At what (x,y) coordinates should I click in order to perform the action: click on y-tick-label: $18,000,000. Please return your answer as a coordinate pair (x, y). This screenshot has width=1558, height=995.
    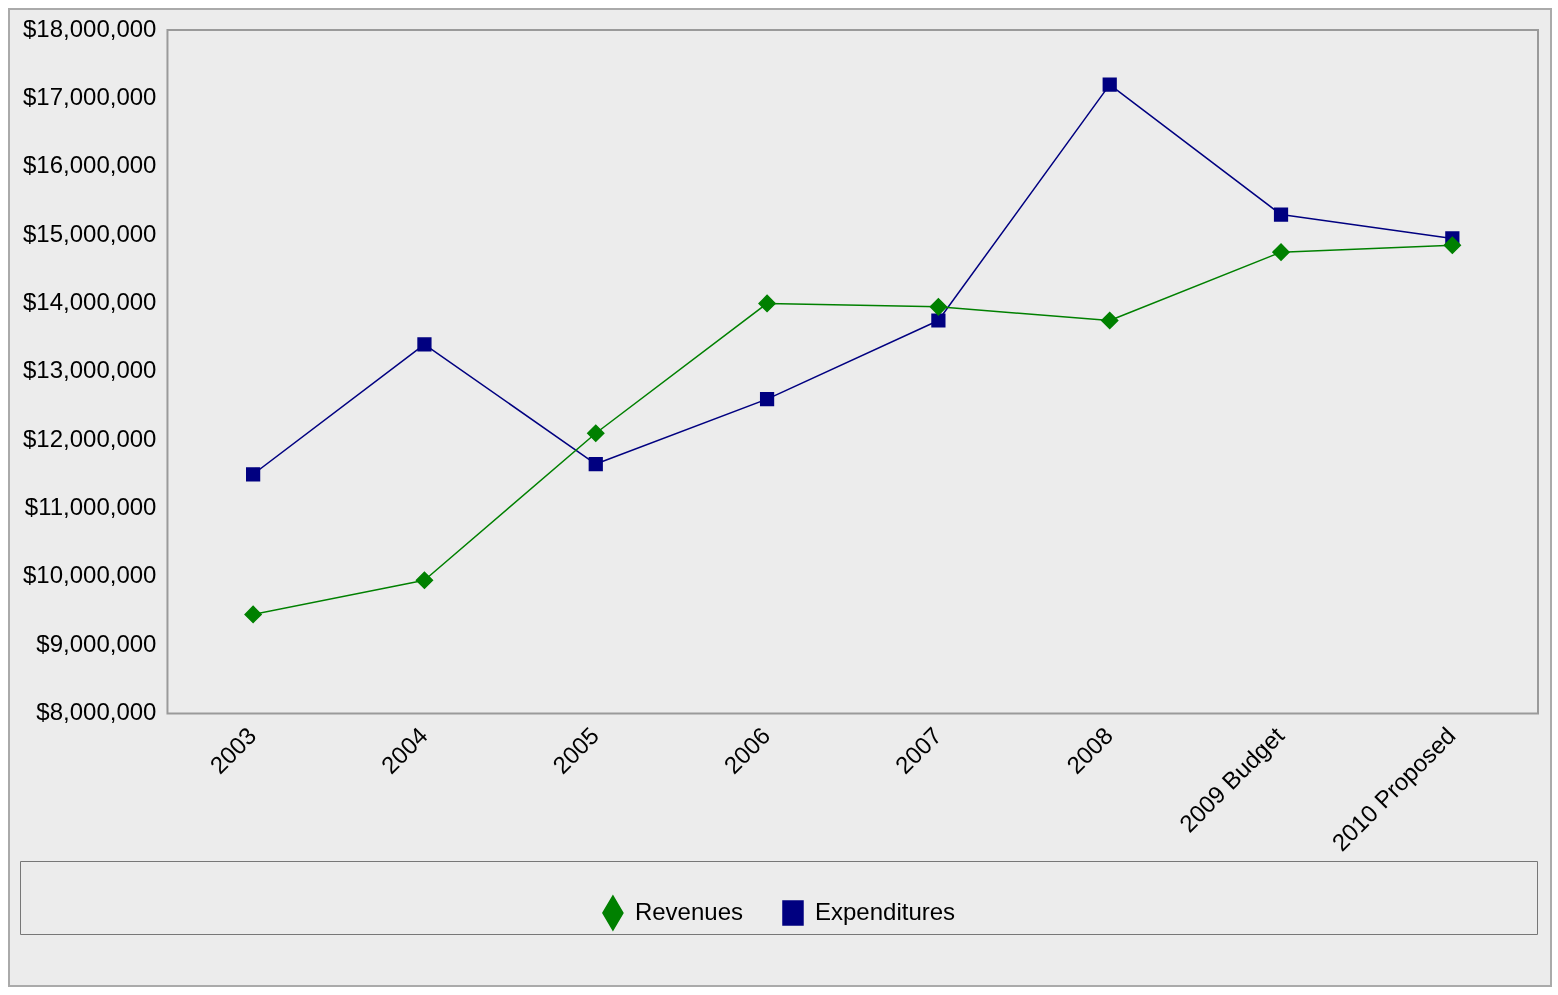
    Looking at the image, I should click on (90, 28).